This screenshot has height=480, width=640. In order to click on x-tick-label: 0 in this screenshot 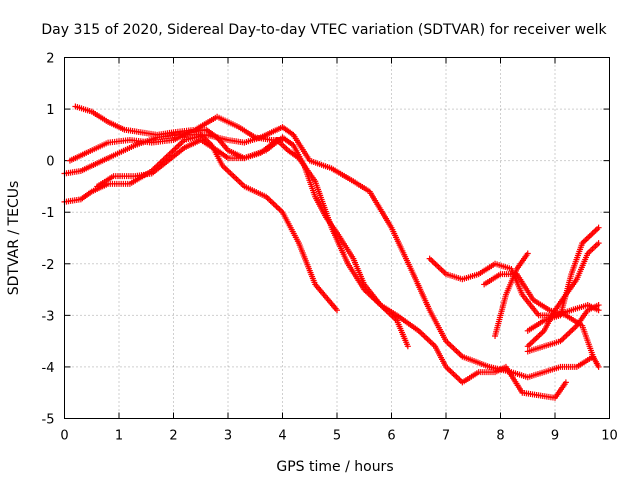, I will do `click(64, 436)`.